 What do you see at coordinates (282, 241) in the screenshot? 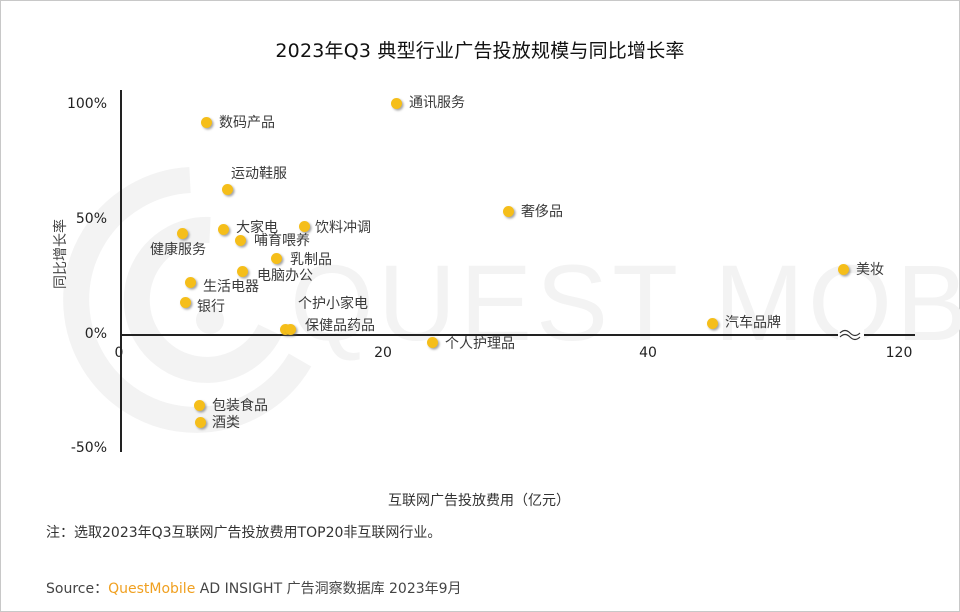
I see `point-label: 哺育喂养` at bounding box center [282, 241].